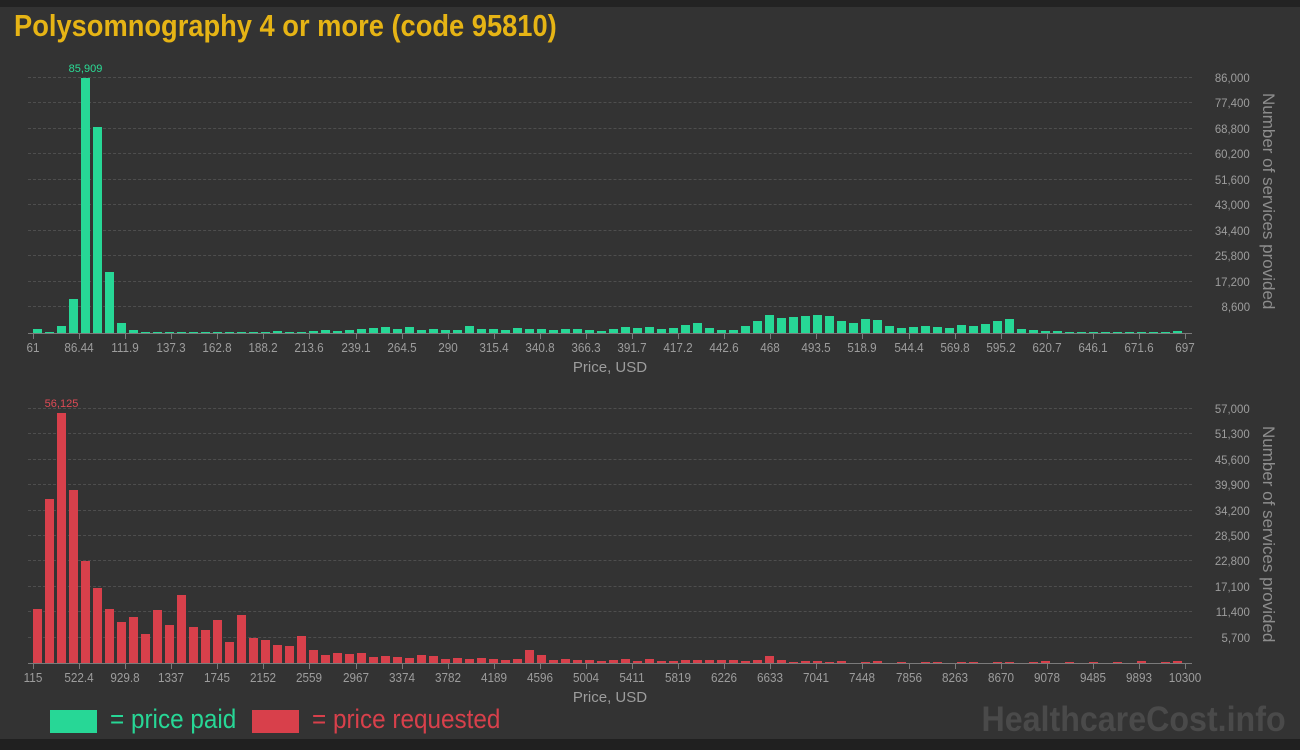  What do you see at coordinates (402, 347) in the screenshot?
I see `x-tick-label: 264.5` at bounding box center [402, 347].